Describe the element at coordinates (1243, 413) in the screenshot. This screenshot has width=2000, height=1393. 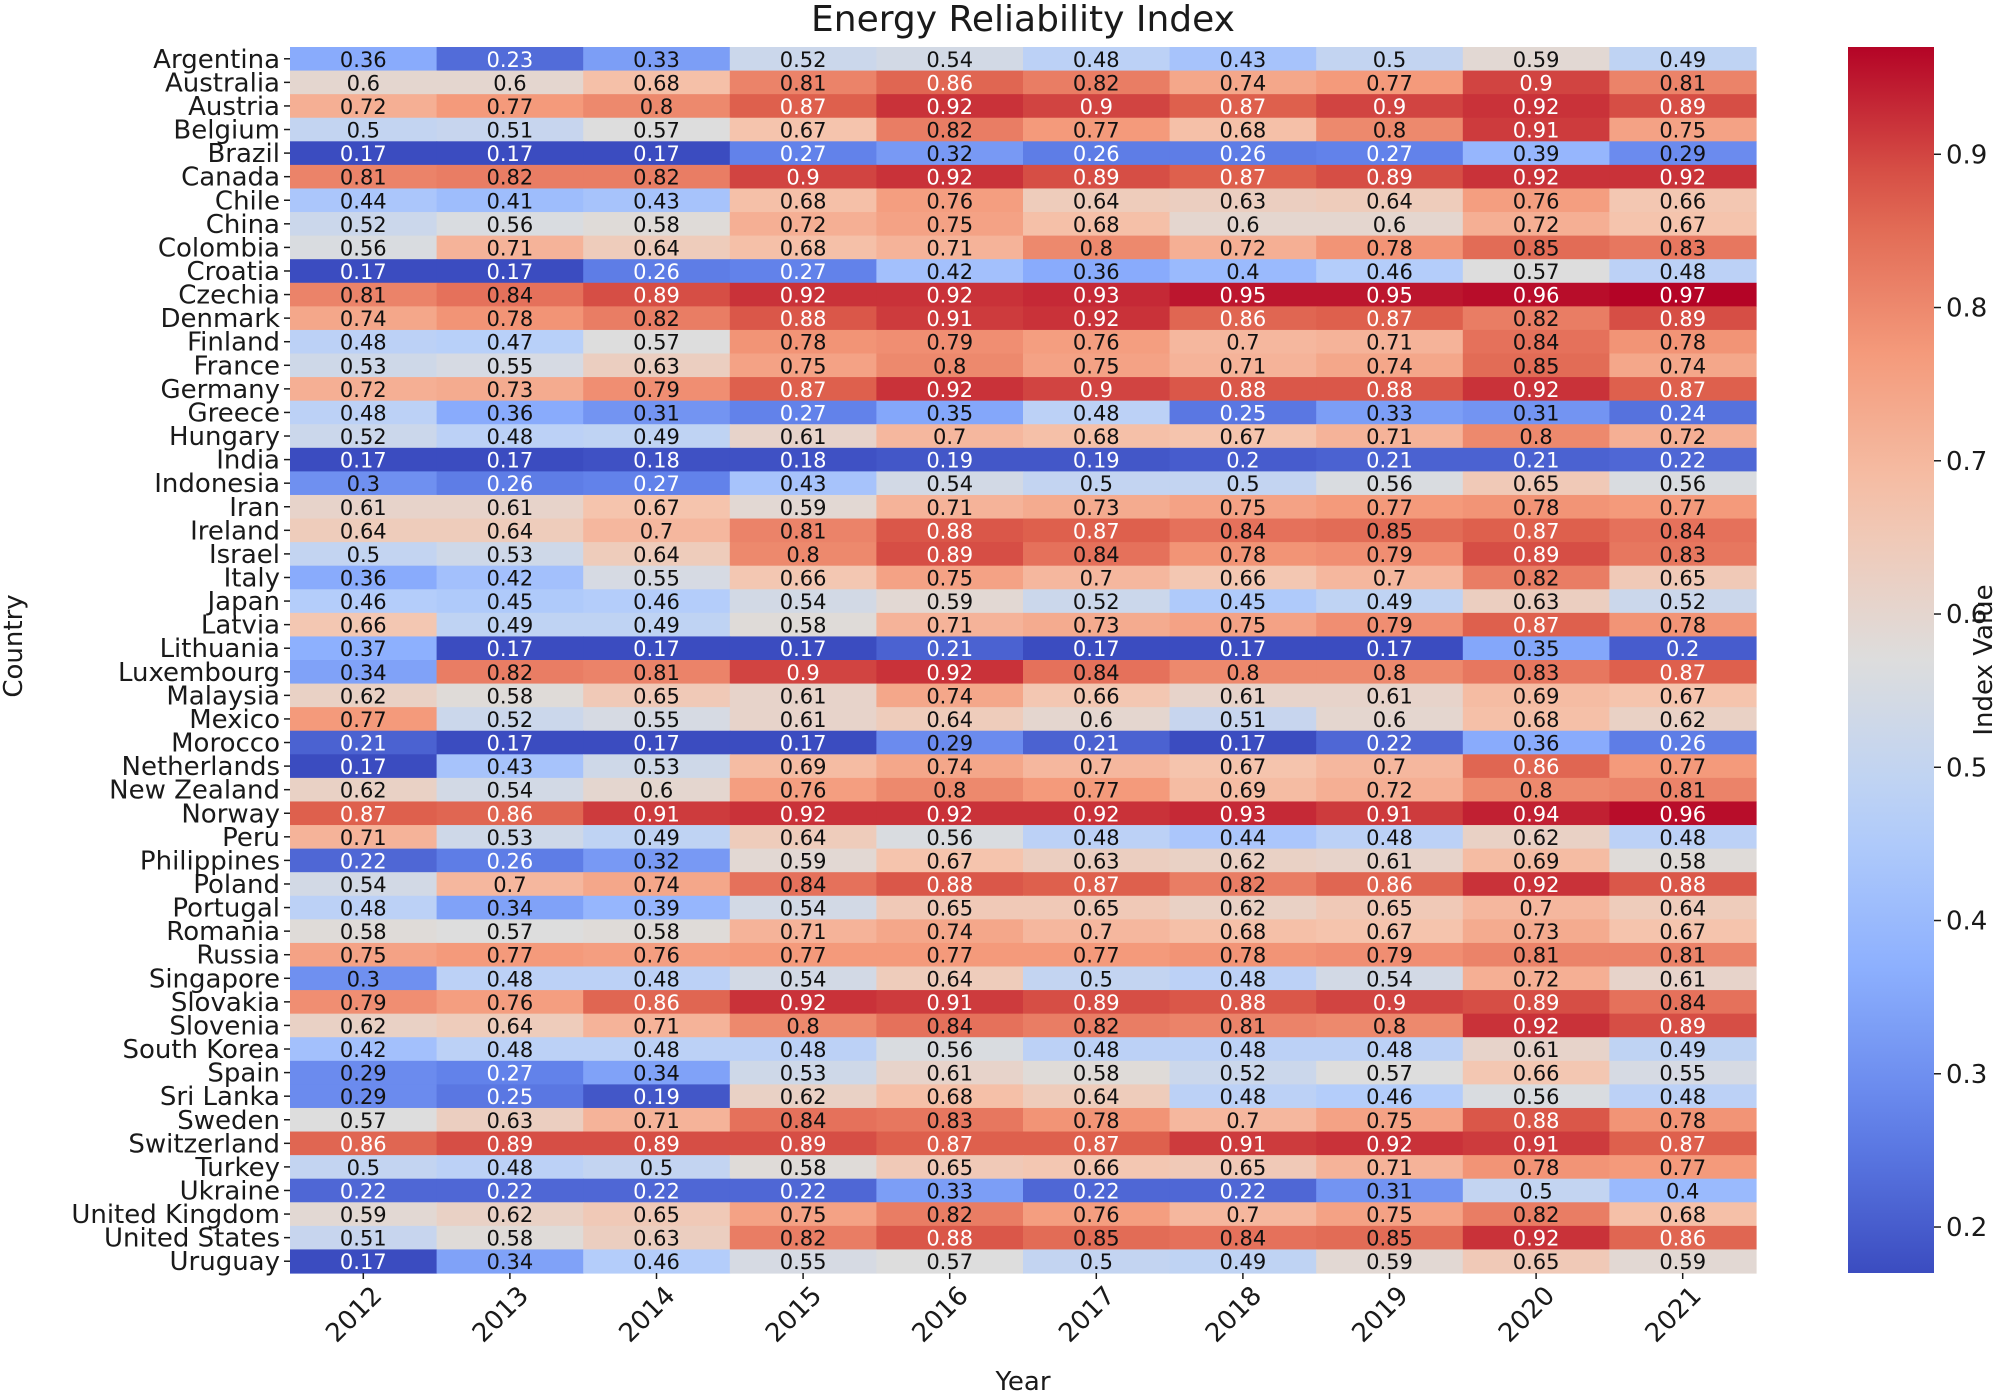
I see `cell-value-label: 0.25` at that location.